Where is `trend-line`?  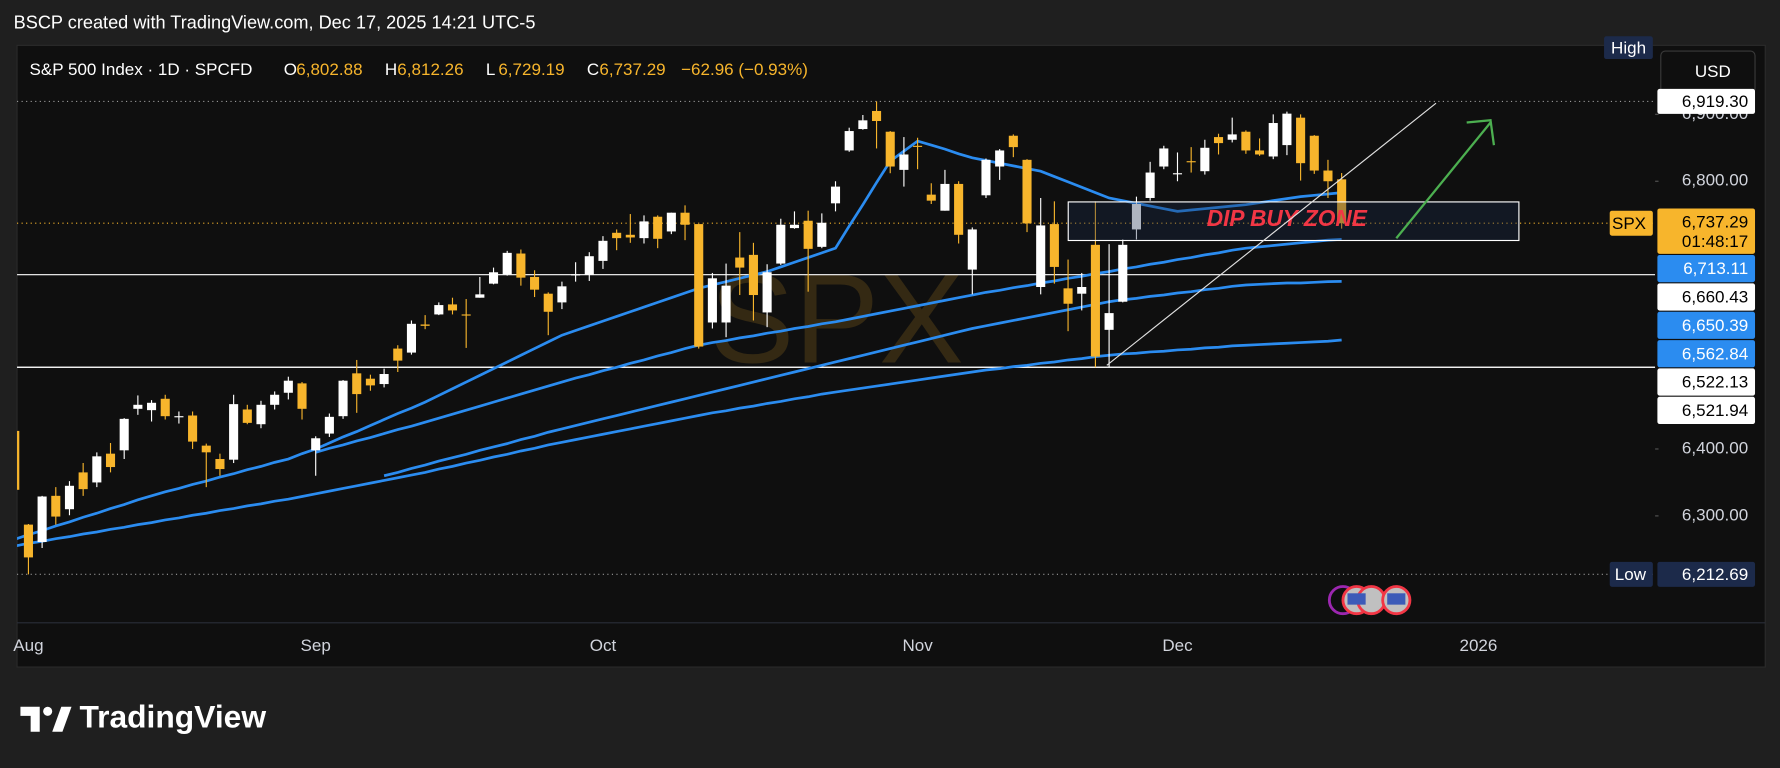 trend-line is located at coordinates (1271, 234).